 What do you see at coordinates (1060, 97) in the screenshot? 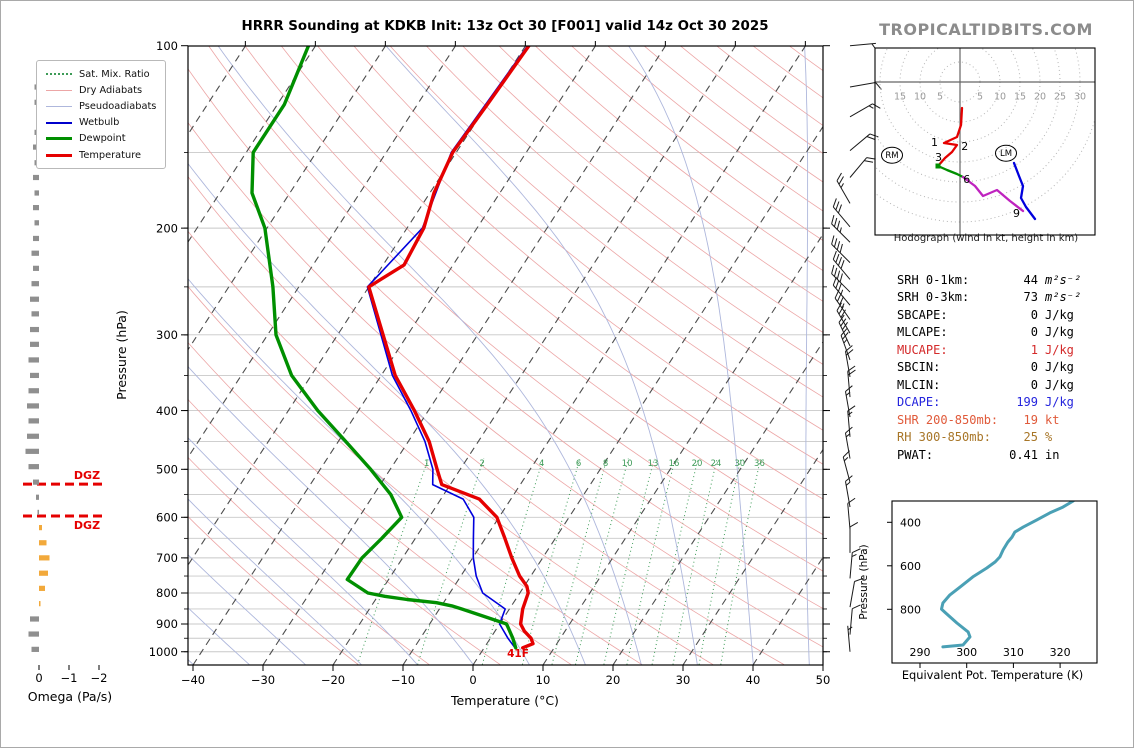
I see `hodo-ring-label: 25` at bounding box center [1060, 97].